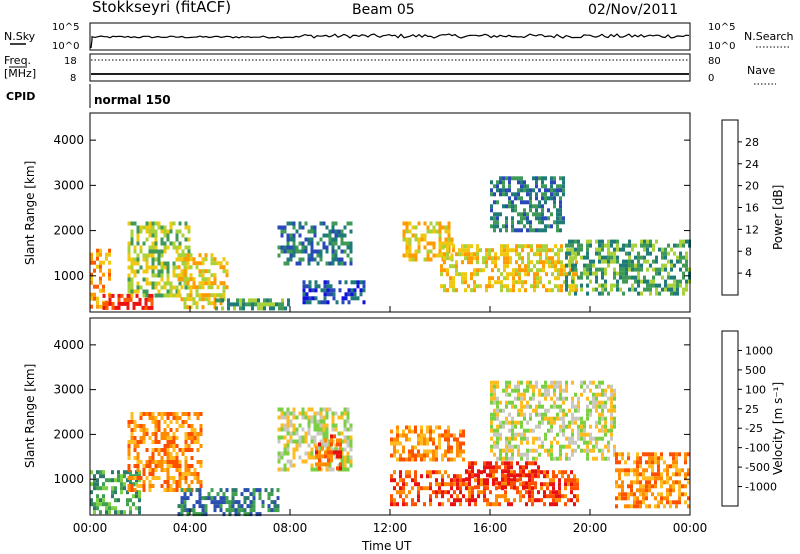 Image resolution: width=800 pixels, height=554 pixels. What do you see at coordinates (754, 428) in the screenshot?
I see `colorbar-tick-label: -25` at bounding box center [754, 428].